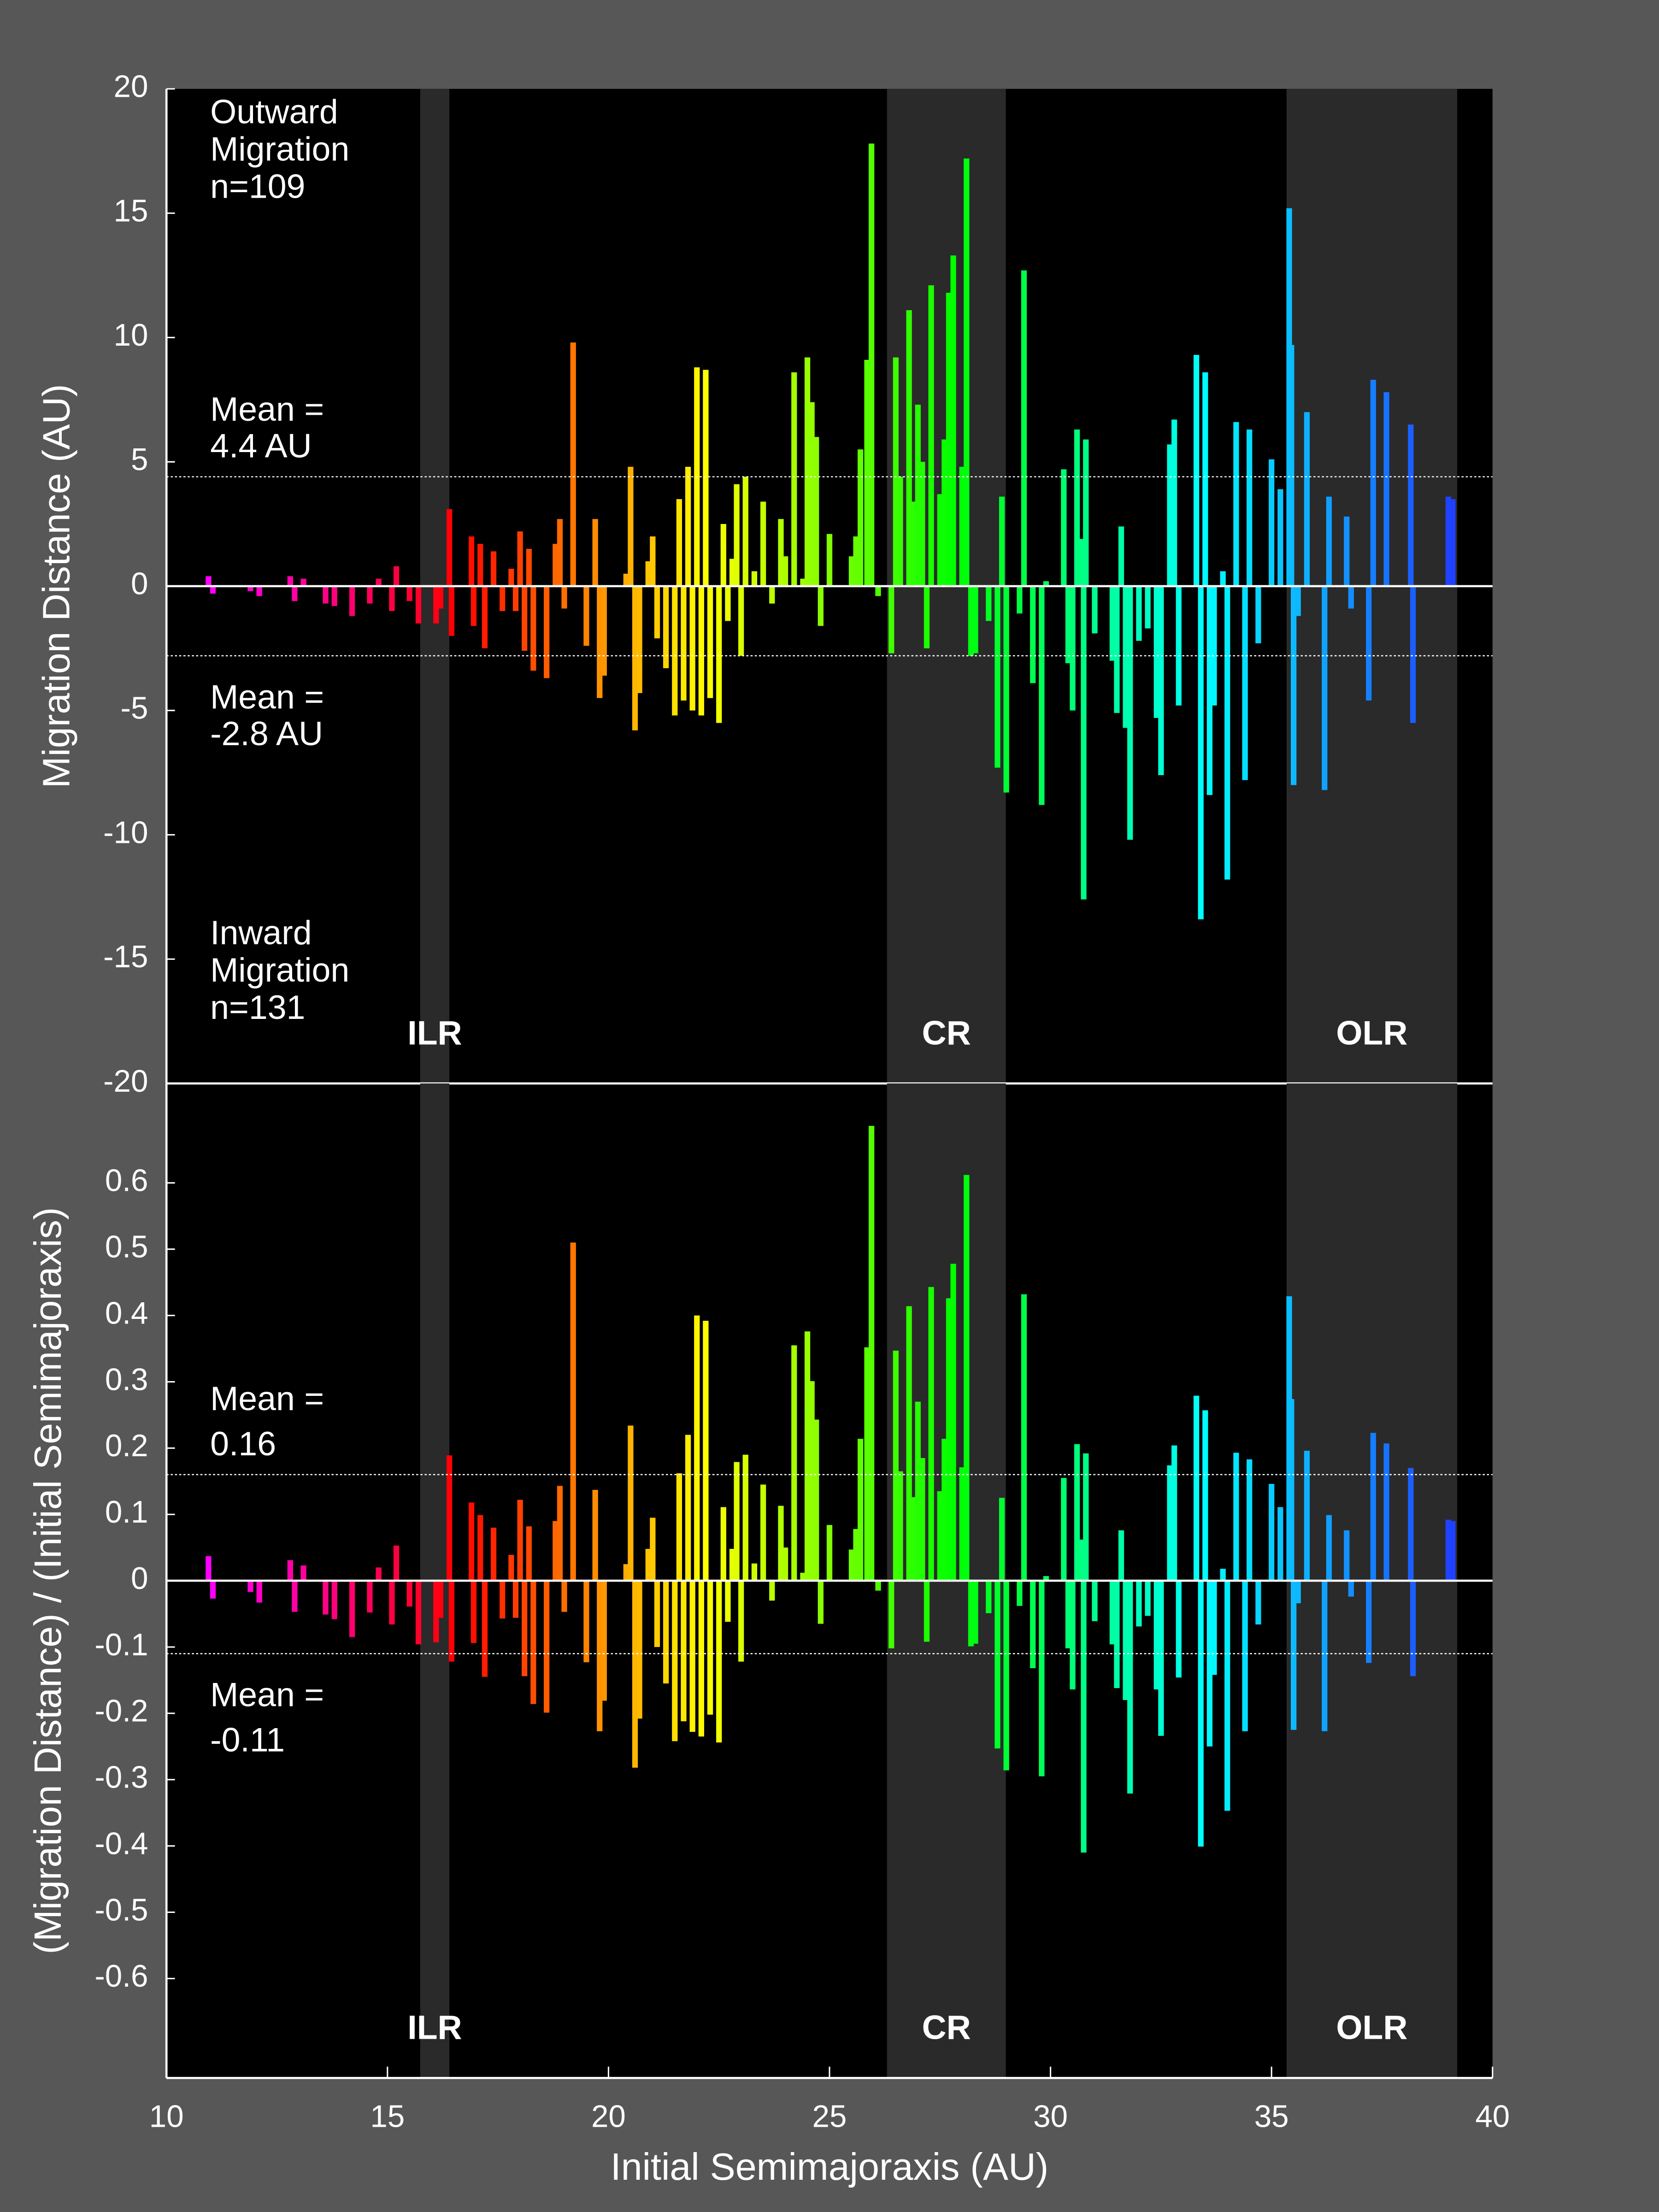  What do you see at coordinates (247, 1740) in the screenshot?
I see `mean-label: -0.11` at bounding box center [247, 1740].